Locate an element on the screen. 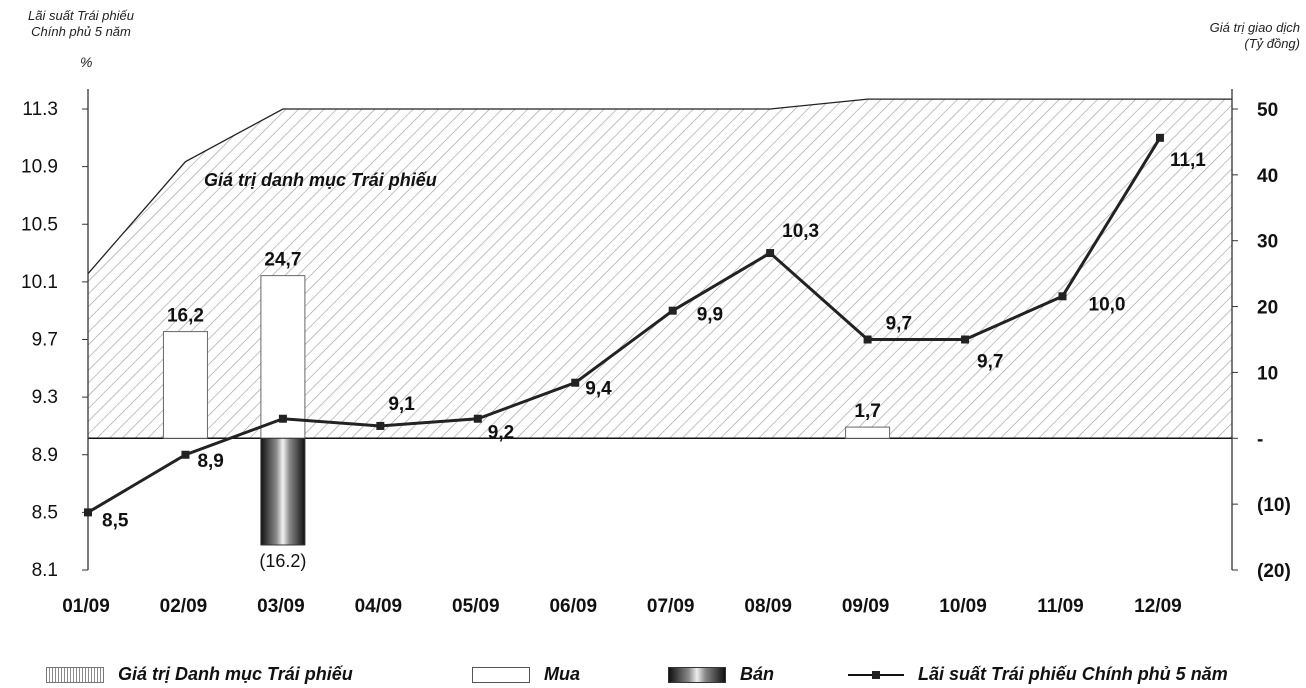 This screenshot has height=688, width=1306. rate-point-09/09 is located at coordinates (867, 339).